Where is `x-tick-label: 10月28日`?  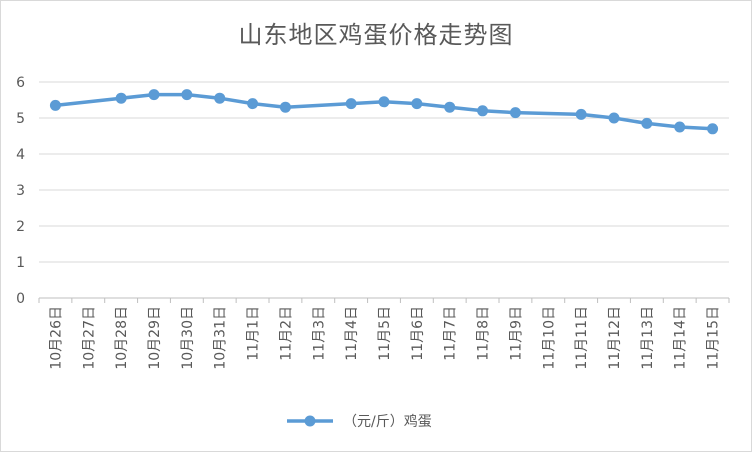 x-tick-label: 10月28日 is located at coordinates (122, 338).